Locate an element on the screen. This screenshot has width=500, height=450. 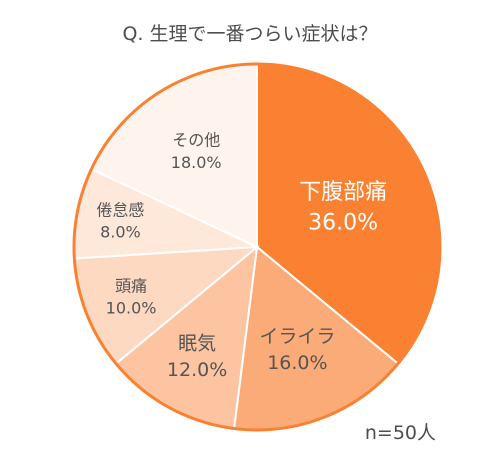
slice-value-label: 16.0% is located at coordinates (297, 363).